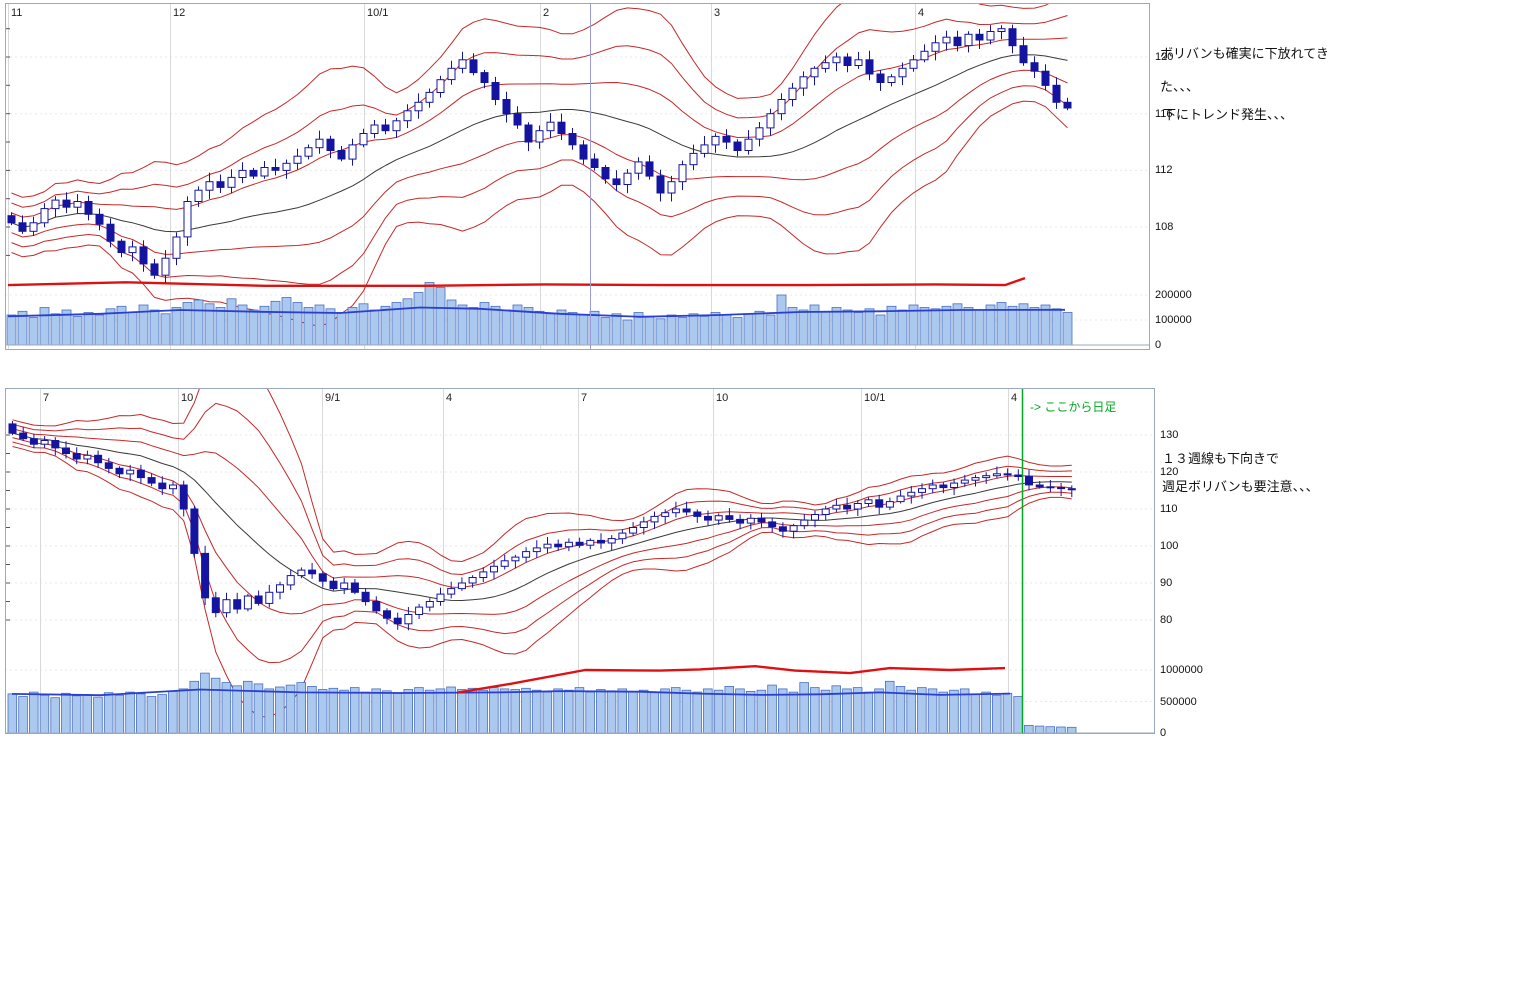 This screenshot has width=1536, height=1002. Describe the element at coordinates (1164, 227) in the screenshot. I see `y-axis-label: 108` at that location.